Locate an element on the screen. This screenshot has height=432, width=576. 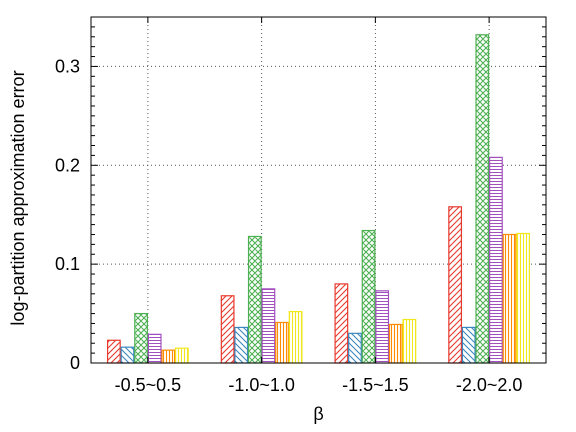
y-tick-label: 0.3 is located at coordinates (67, 66).